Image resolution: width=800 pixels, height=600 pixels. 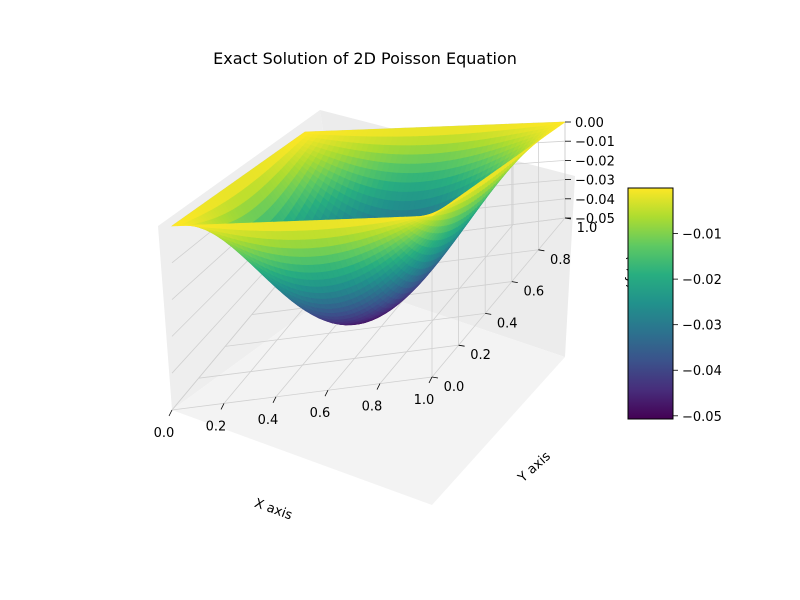 I want to click on z-tick-label: −0.02, so click(x=595, y=161).